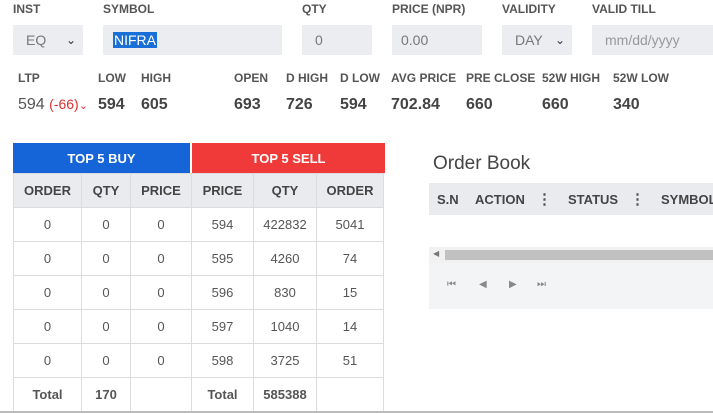 Image resolution: width=713 pixels, height=414 pixels. What do you see at coordinates (27, 9) in the screenshot?
I see `inst-label: INST` at bounding box center [27, 9].